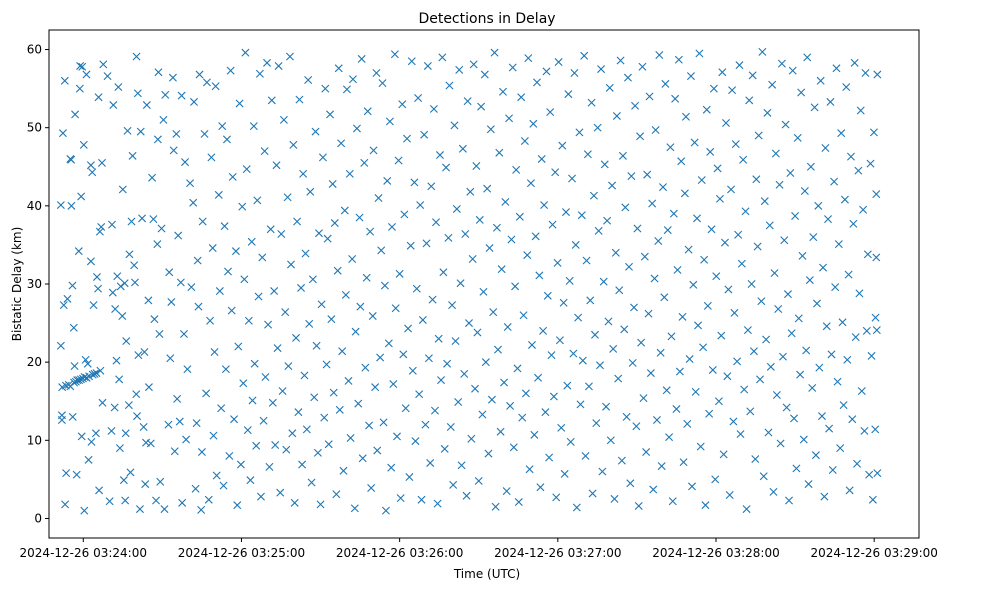 Image resolution: width=988 pixels, height=590 pixels. Describe the element at coordinates (486, 574) in the screenshot. I see `x-axis-label: Time (UTC)` at that location.